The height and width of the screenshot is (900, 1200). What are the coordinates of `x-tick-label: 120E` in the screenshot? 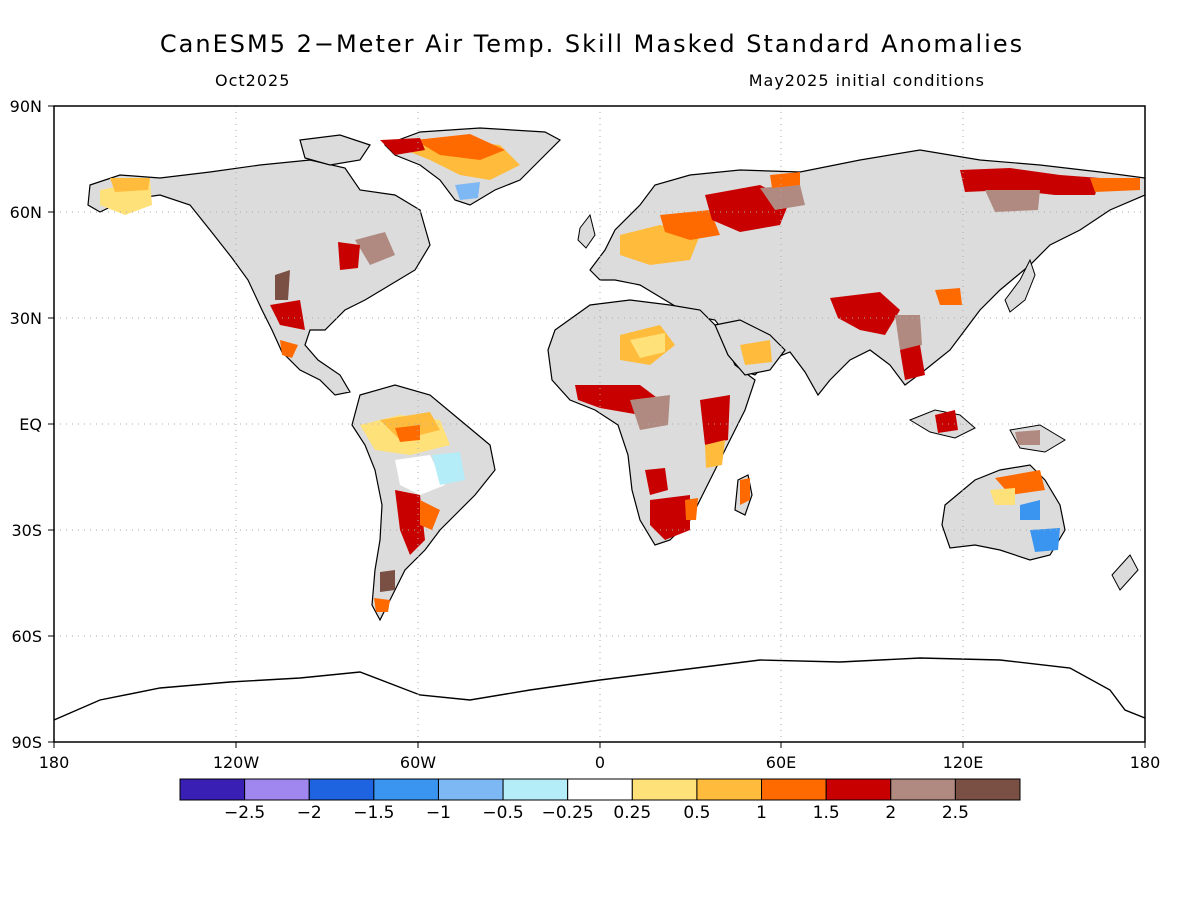 It's located at (963, 762).